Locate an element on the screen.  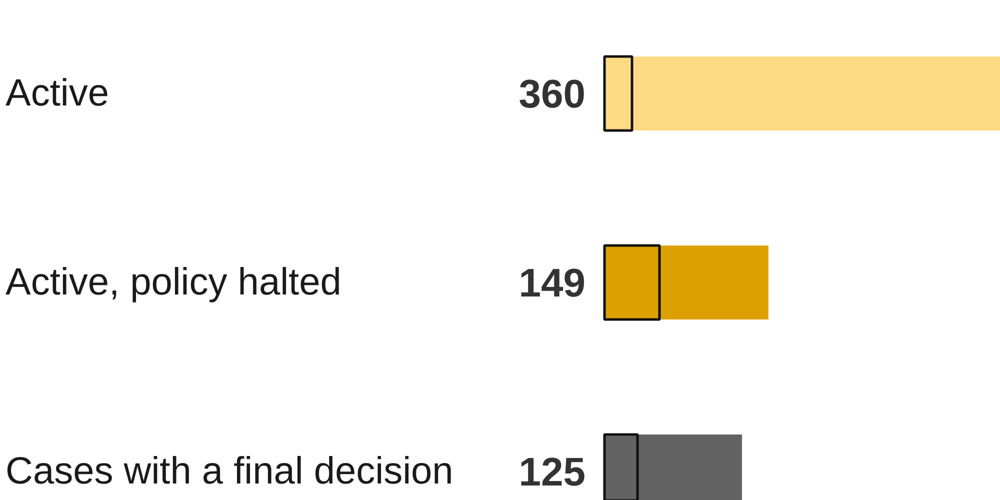
y-tick-label: Active is located at coordinates (57, 93).